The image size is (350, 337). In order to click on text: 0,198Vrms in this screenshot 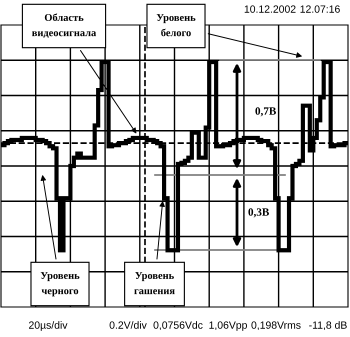, I will do `click(276, 325)`.